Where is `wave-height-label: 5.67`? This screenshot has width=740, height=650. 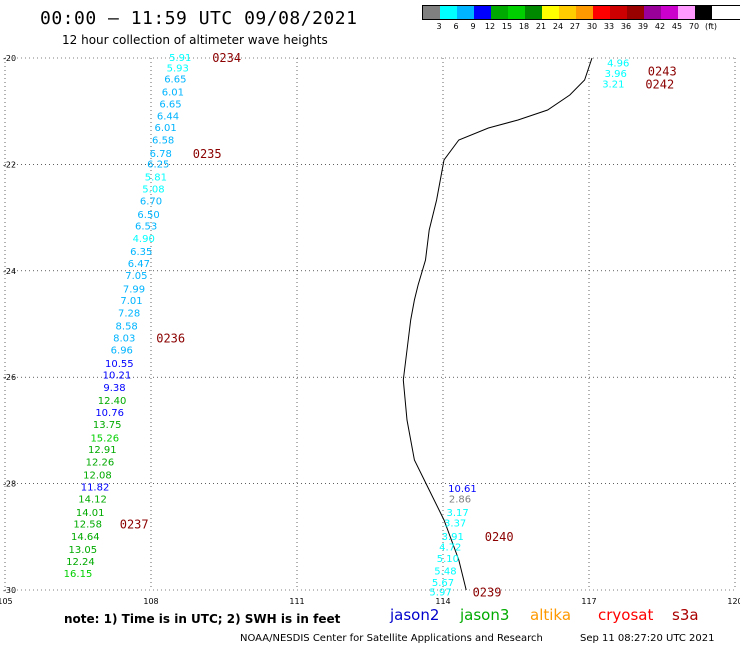
wave-height-label: 5.67 is located at coordinates (443, 583).